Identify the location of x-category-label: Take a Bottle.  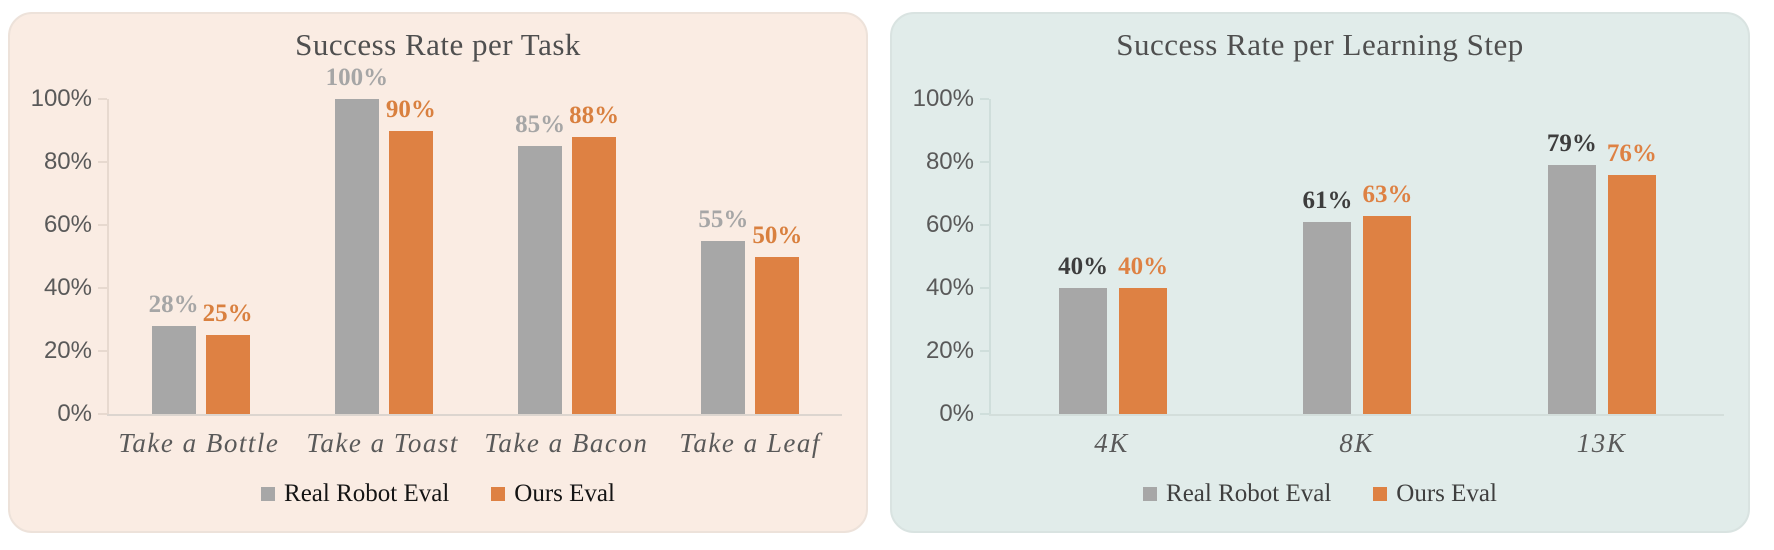
(199, 443).